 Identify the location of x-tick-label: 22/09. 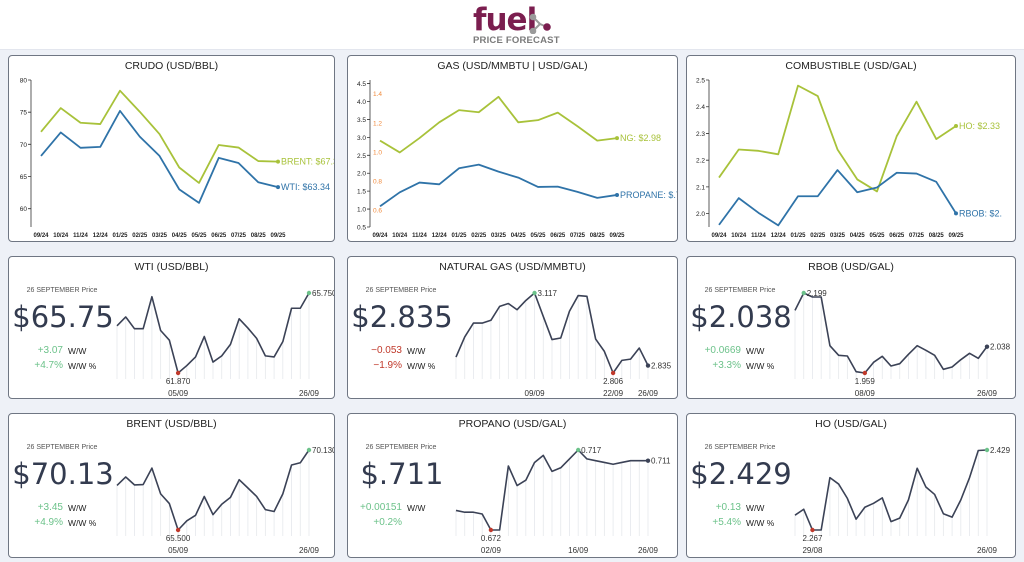
(613, 393).